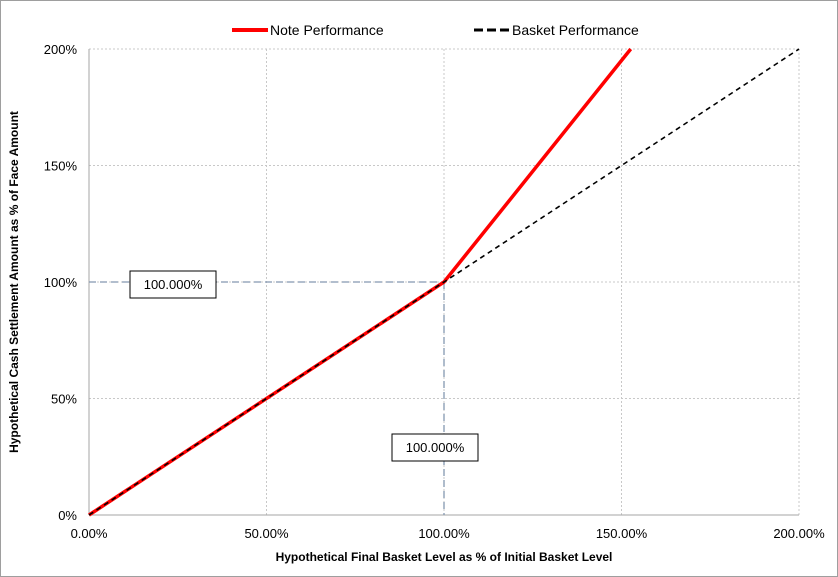 The image size is (838, 577). Describe the element at coordinates (622, 533) in the screenshot. I see `x-tick-label-3: 150.00%` at that location.